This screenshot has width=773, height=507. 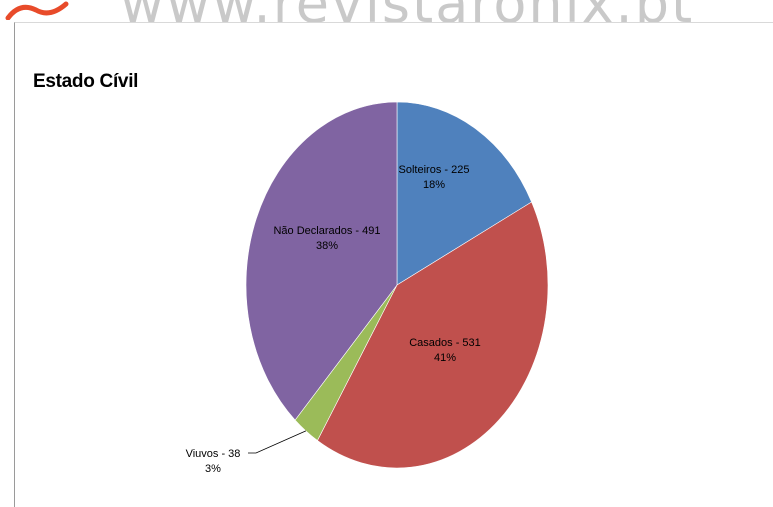 What do you see at coordinates (434, 185) in the screenshot?
I see `data-label-percent-solteiros: 18%` at bounding box center [434, 185].